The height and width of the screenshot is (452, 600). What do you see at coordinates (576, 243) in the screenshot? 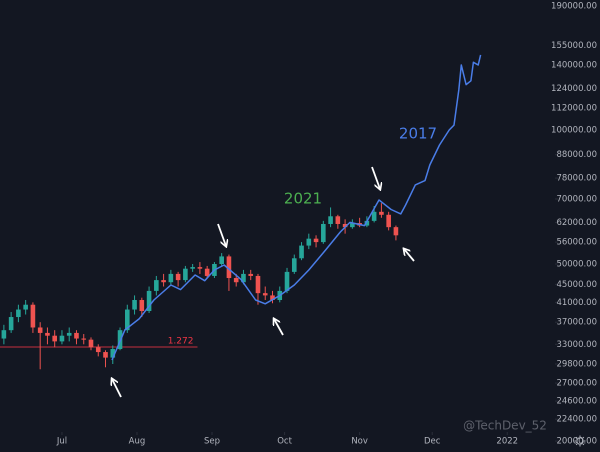
I see `y-tick-label: 56000.00` at bounding box center [576, 243].